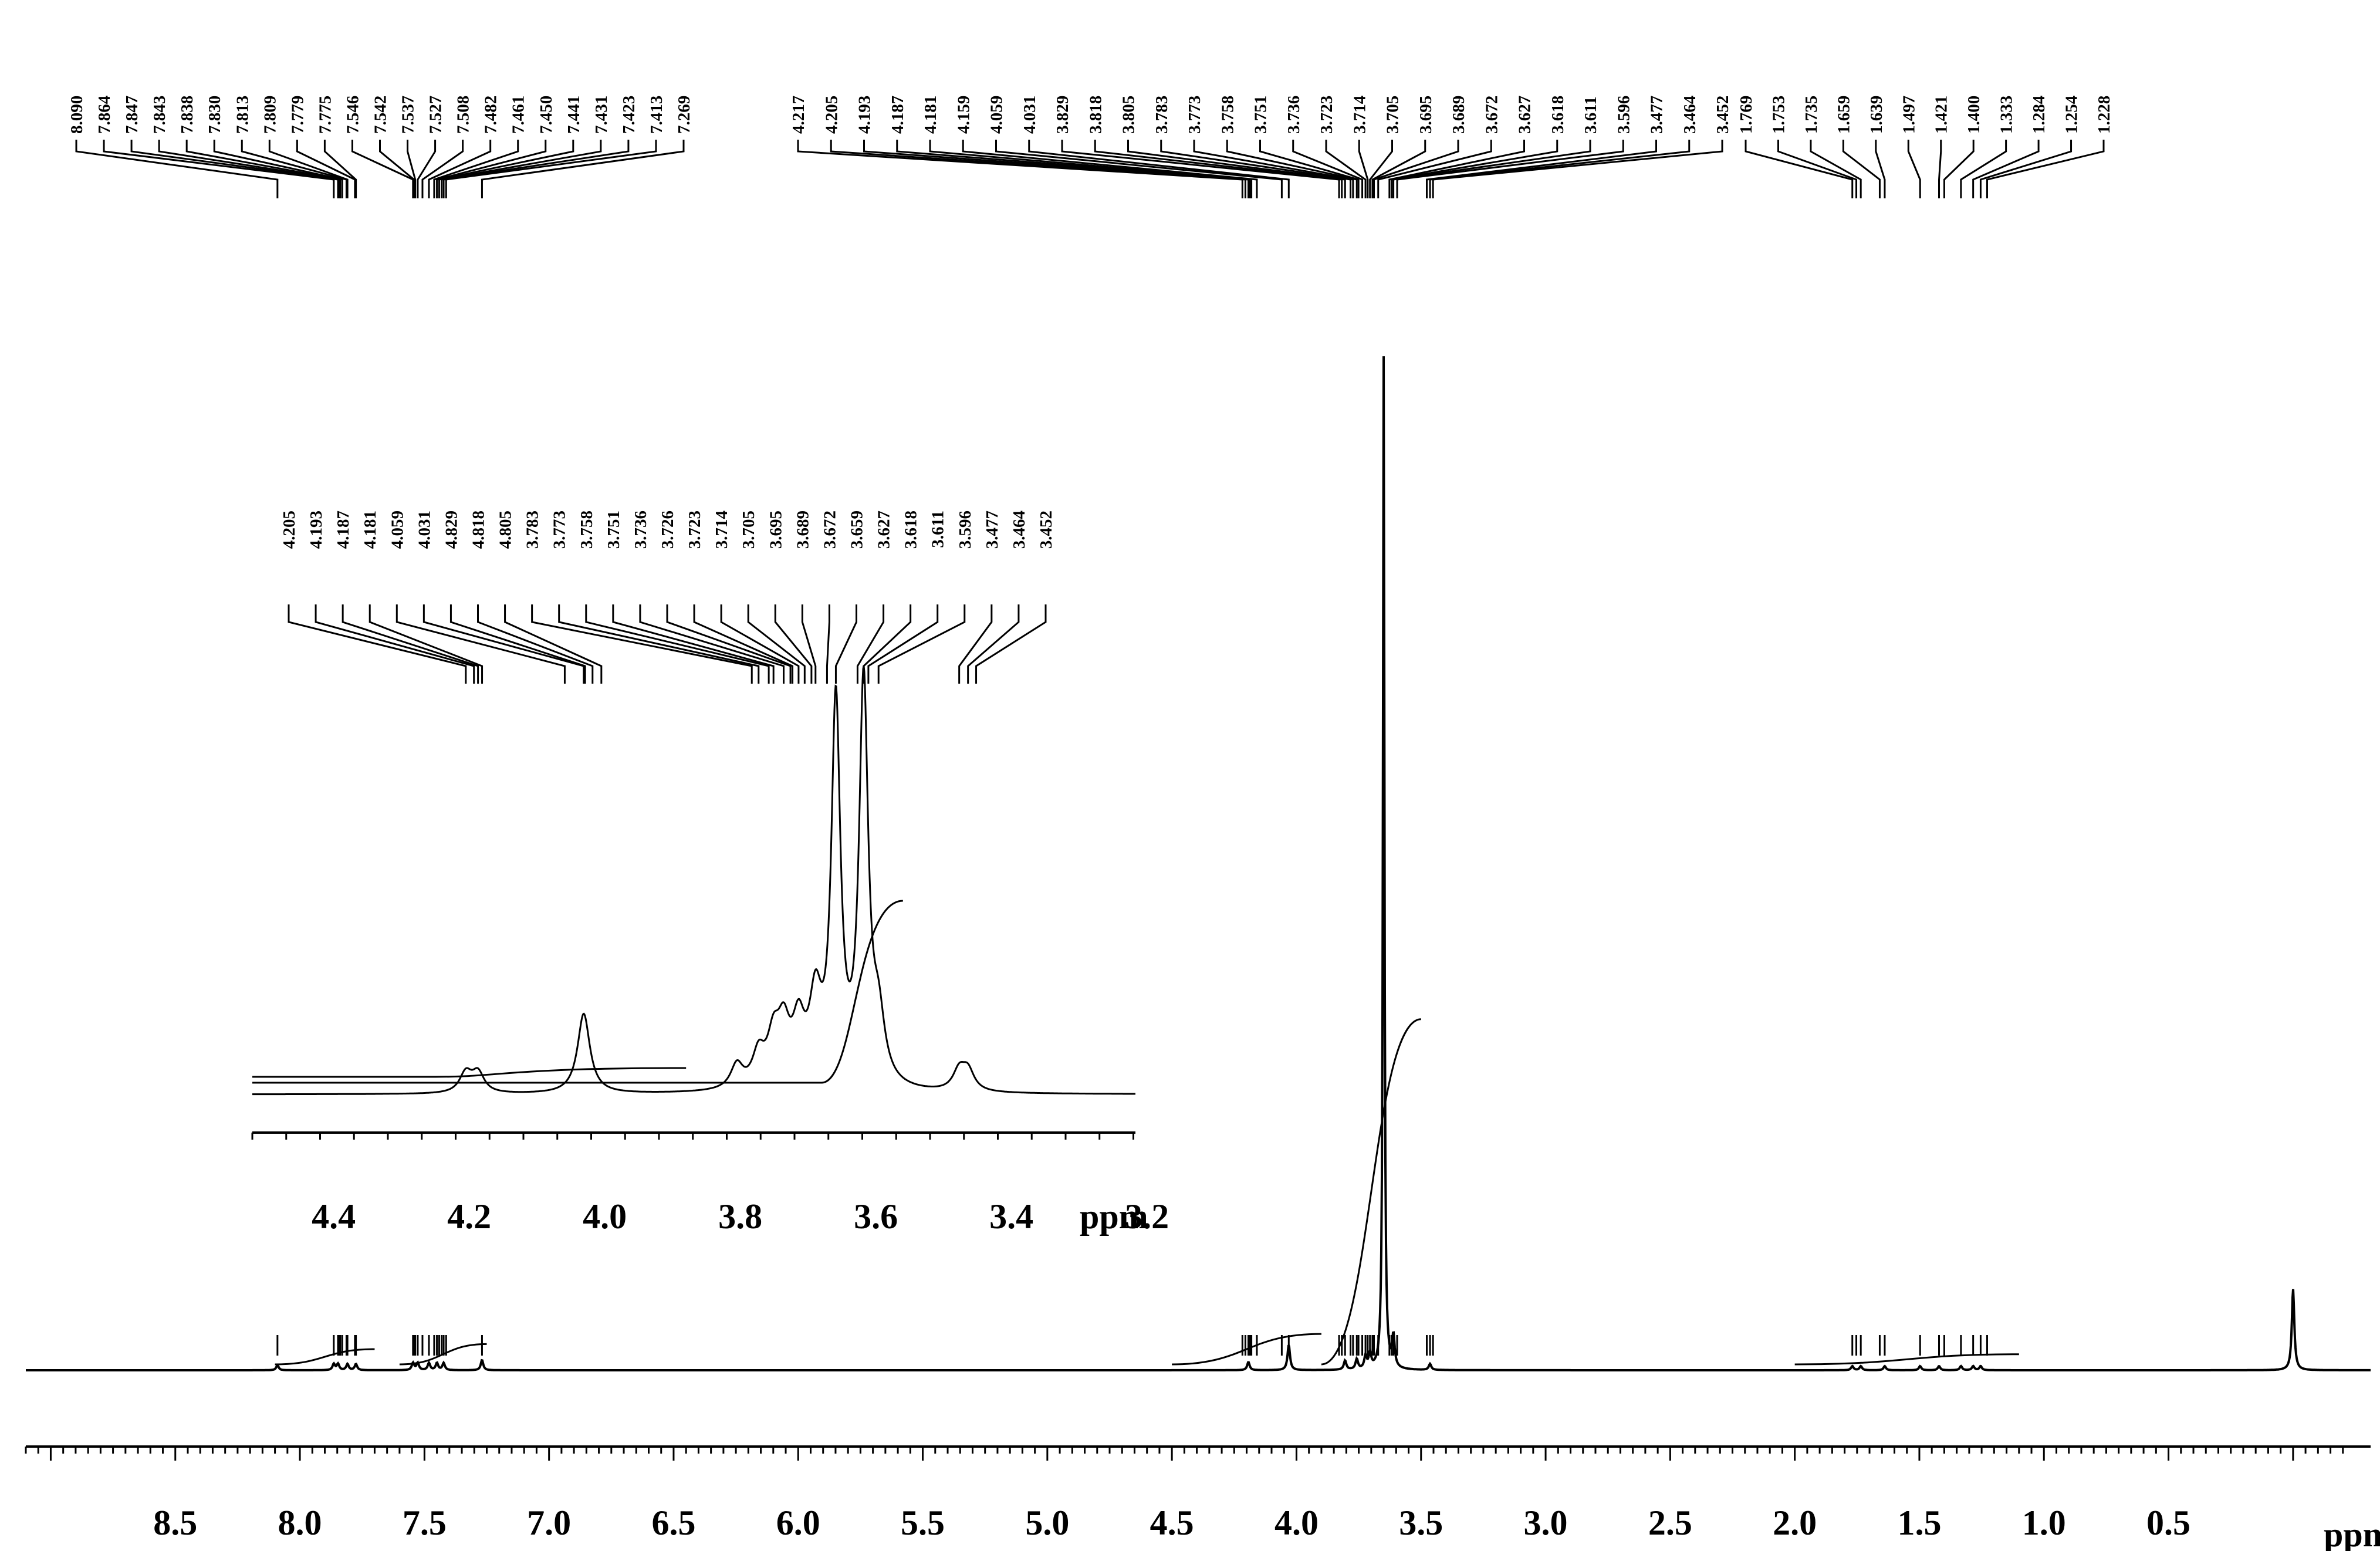  Describe the element at coordinates (798, 1522) in the screenshot. I see `main-x-tick-label: 6.0` at that location.